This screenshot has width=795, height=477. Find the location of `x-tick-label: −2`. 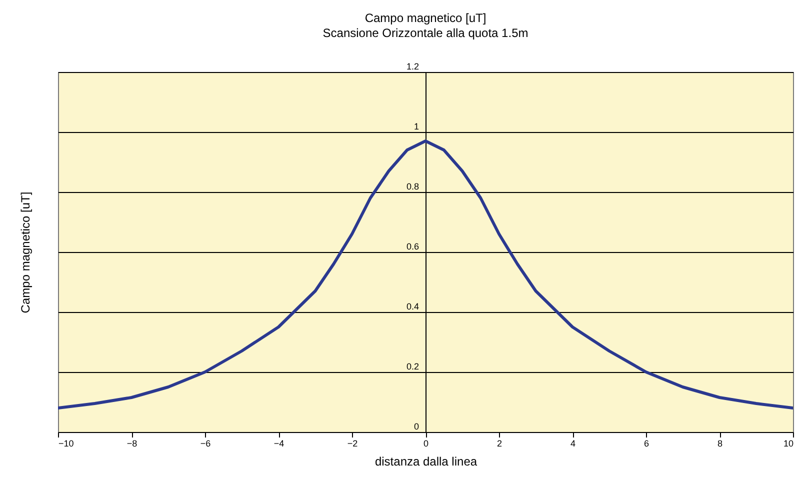

x-tick-label: −2 is located at coordinates (352, 443).